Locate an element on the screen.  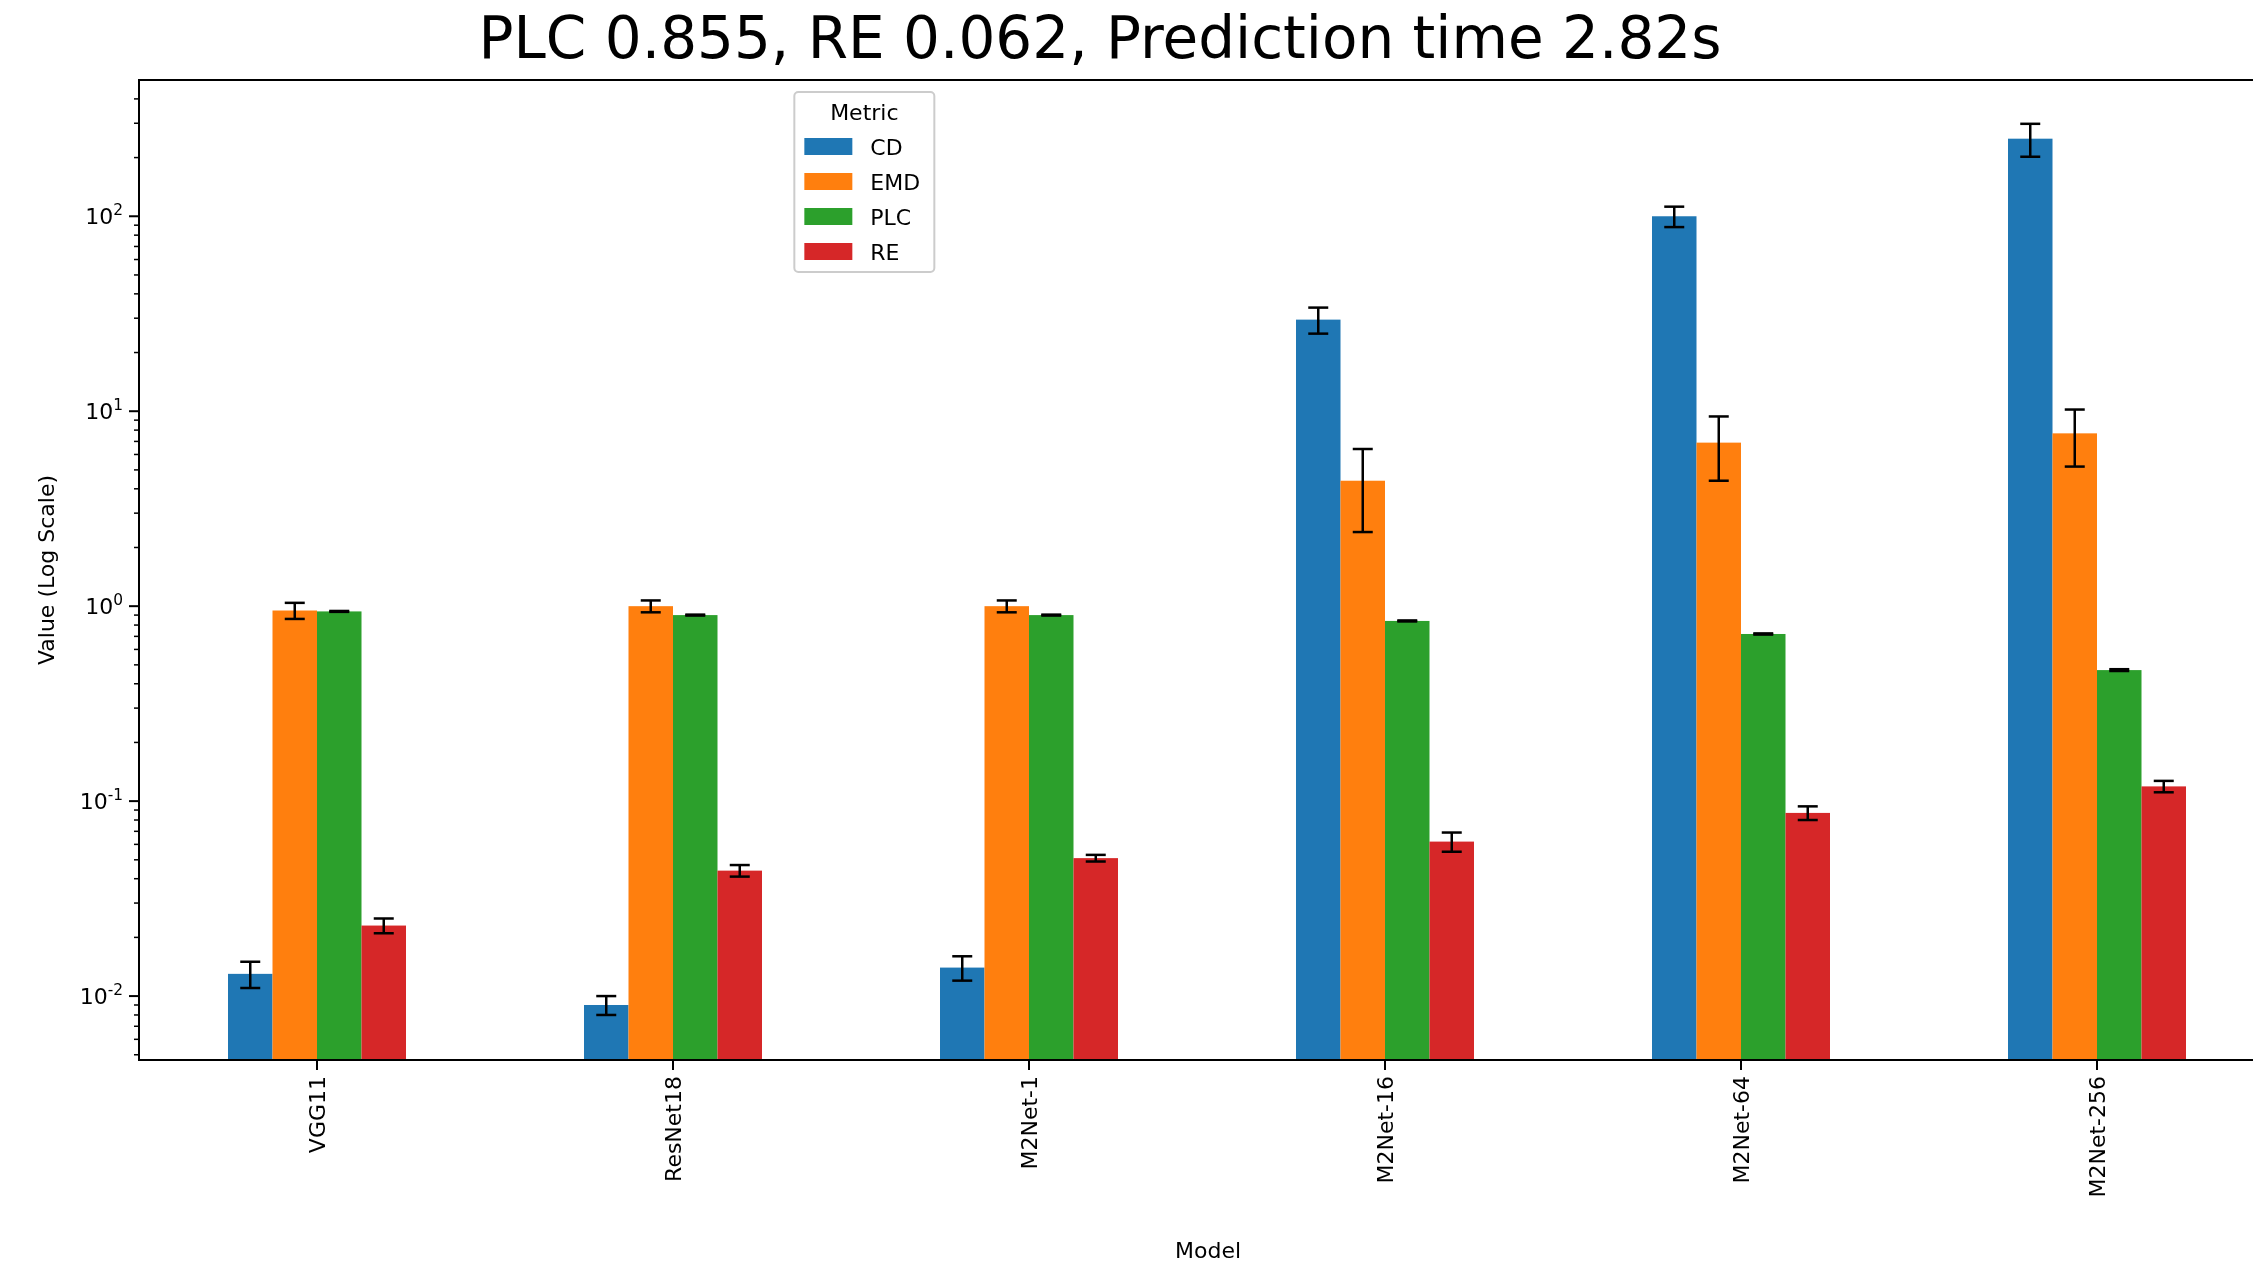
y-tick-label: 10$^{-2}$ is located at coordinates (101, 994).